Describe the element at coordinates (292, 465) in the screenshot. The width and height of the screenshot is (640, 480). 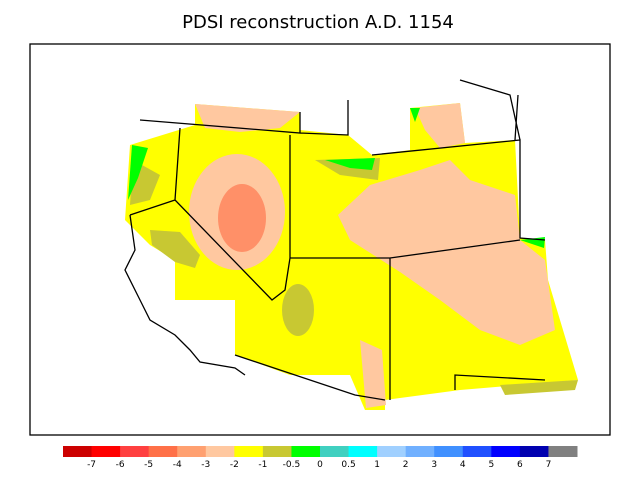
I see `colorbar-tick-label: -0.5` at that location.